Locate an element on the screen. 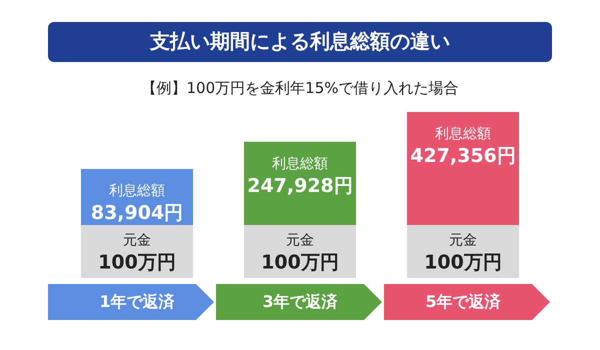 Image resolution: width=600 pixels, height=350 pixels. text: 【例】100万円を金利年15%で借り入れた場合 is located at coordinates (300, 88).